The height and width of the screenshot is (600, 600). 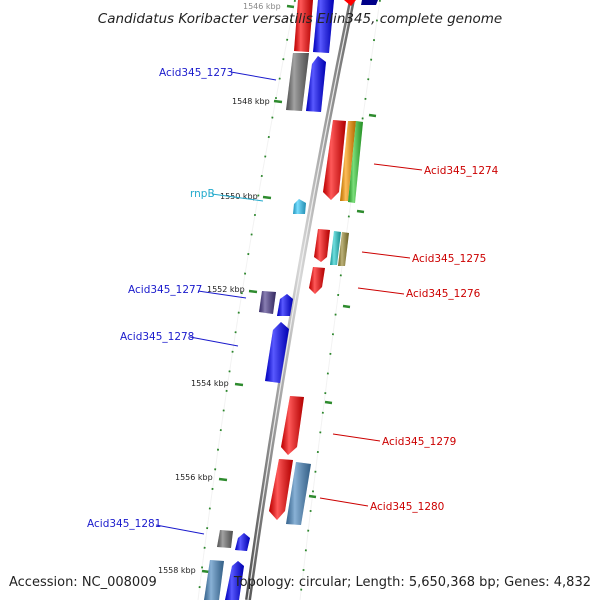 I want to click on gene-blue-bottom-shade, so click(x=234, y=580).